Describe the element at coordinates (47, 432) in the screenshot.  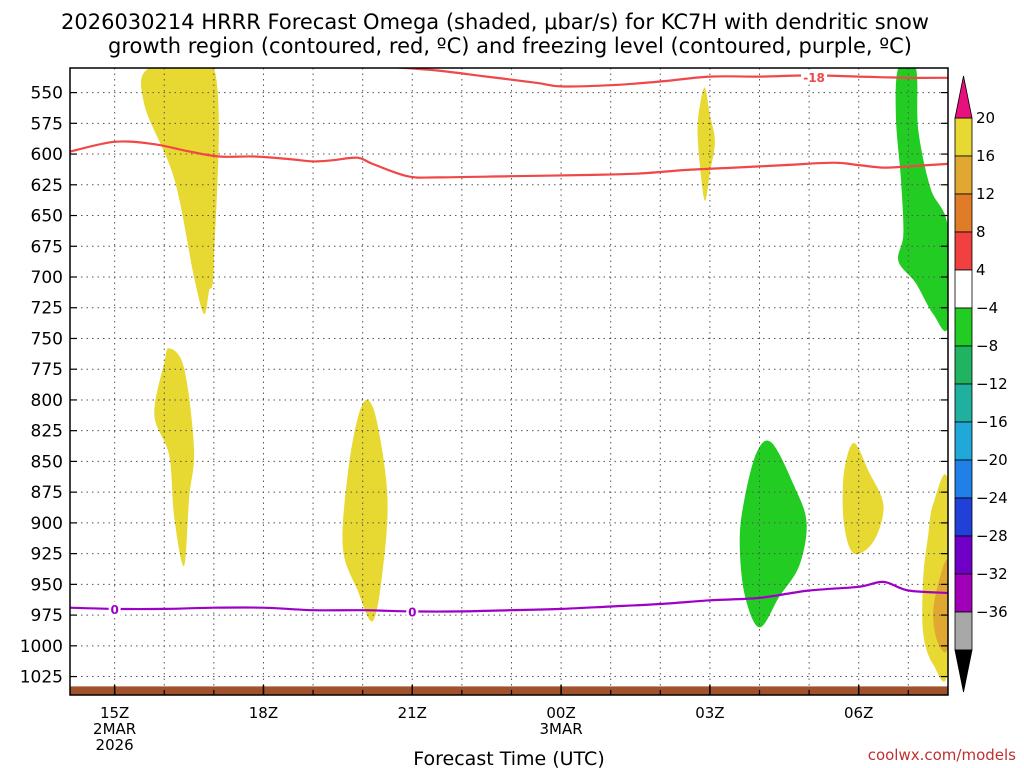
I see `y-tick-label-825: 825` at that location.